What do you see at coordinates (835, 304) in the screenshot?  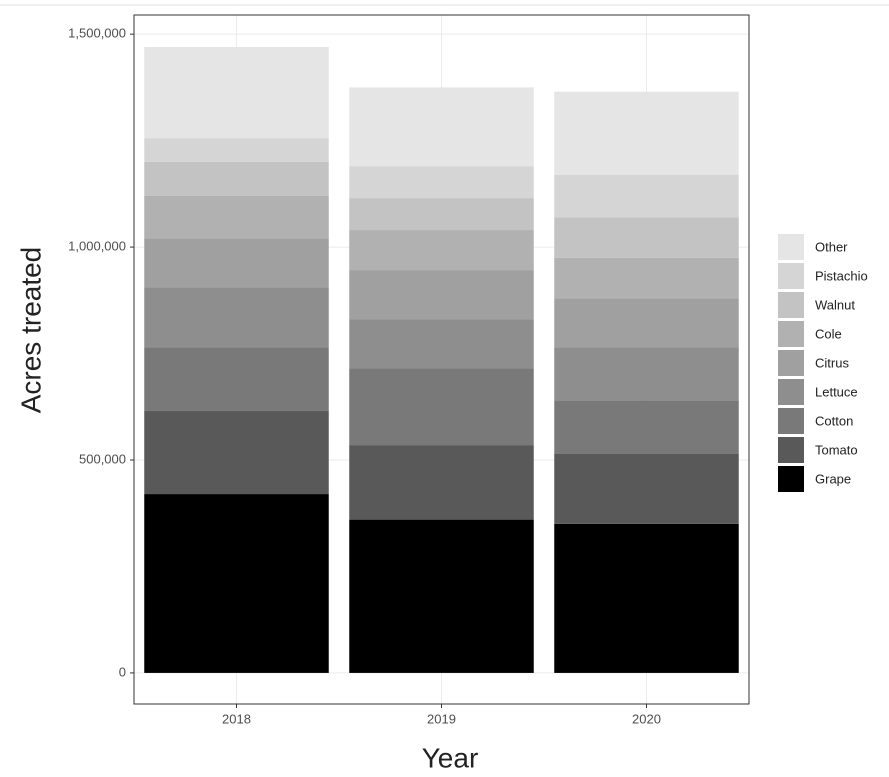 I see `legend-label: Walnut` at bounding box center [835, 304].